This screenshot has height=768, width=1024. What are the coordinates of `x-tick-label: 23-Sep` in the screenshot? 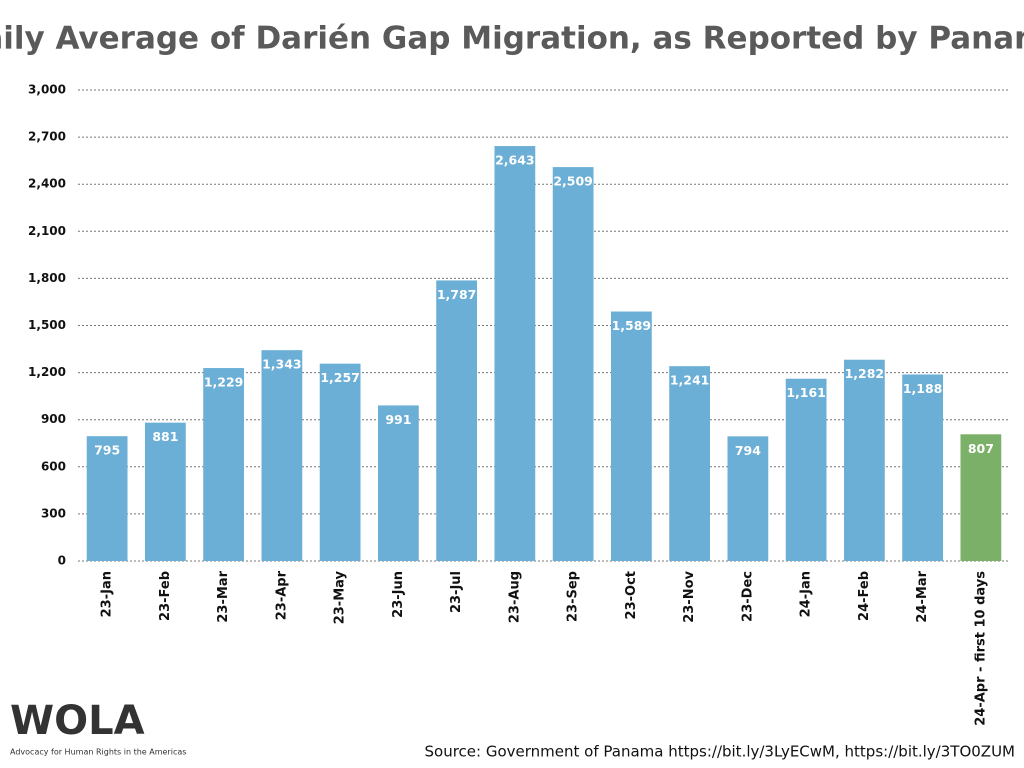 It's located at (573, 596).